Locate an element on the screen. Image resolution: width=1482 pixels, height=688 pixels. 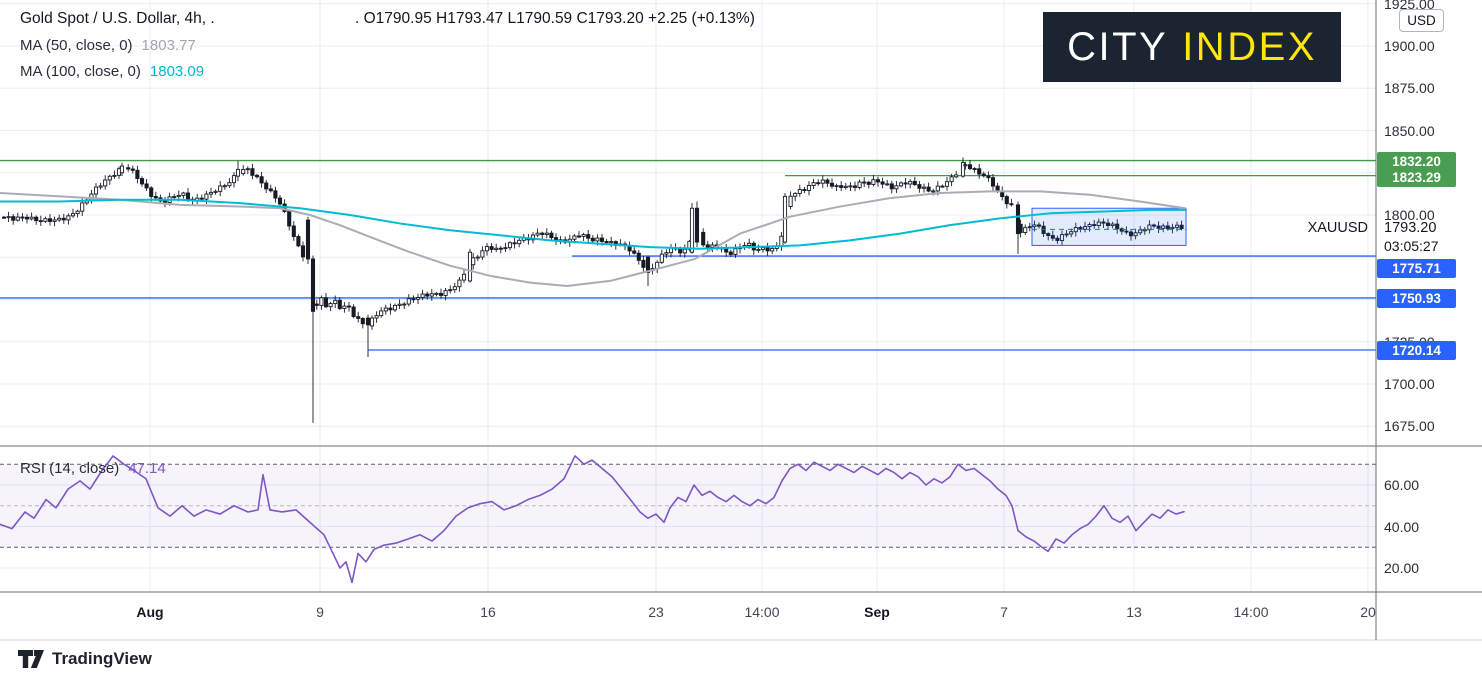
time-tick-label: 13 is located at coordinates (1134, 612).